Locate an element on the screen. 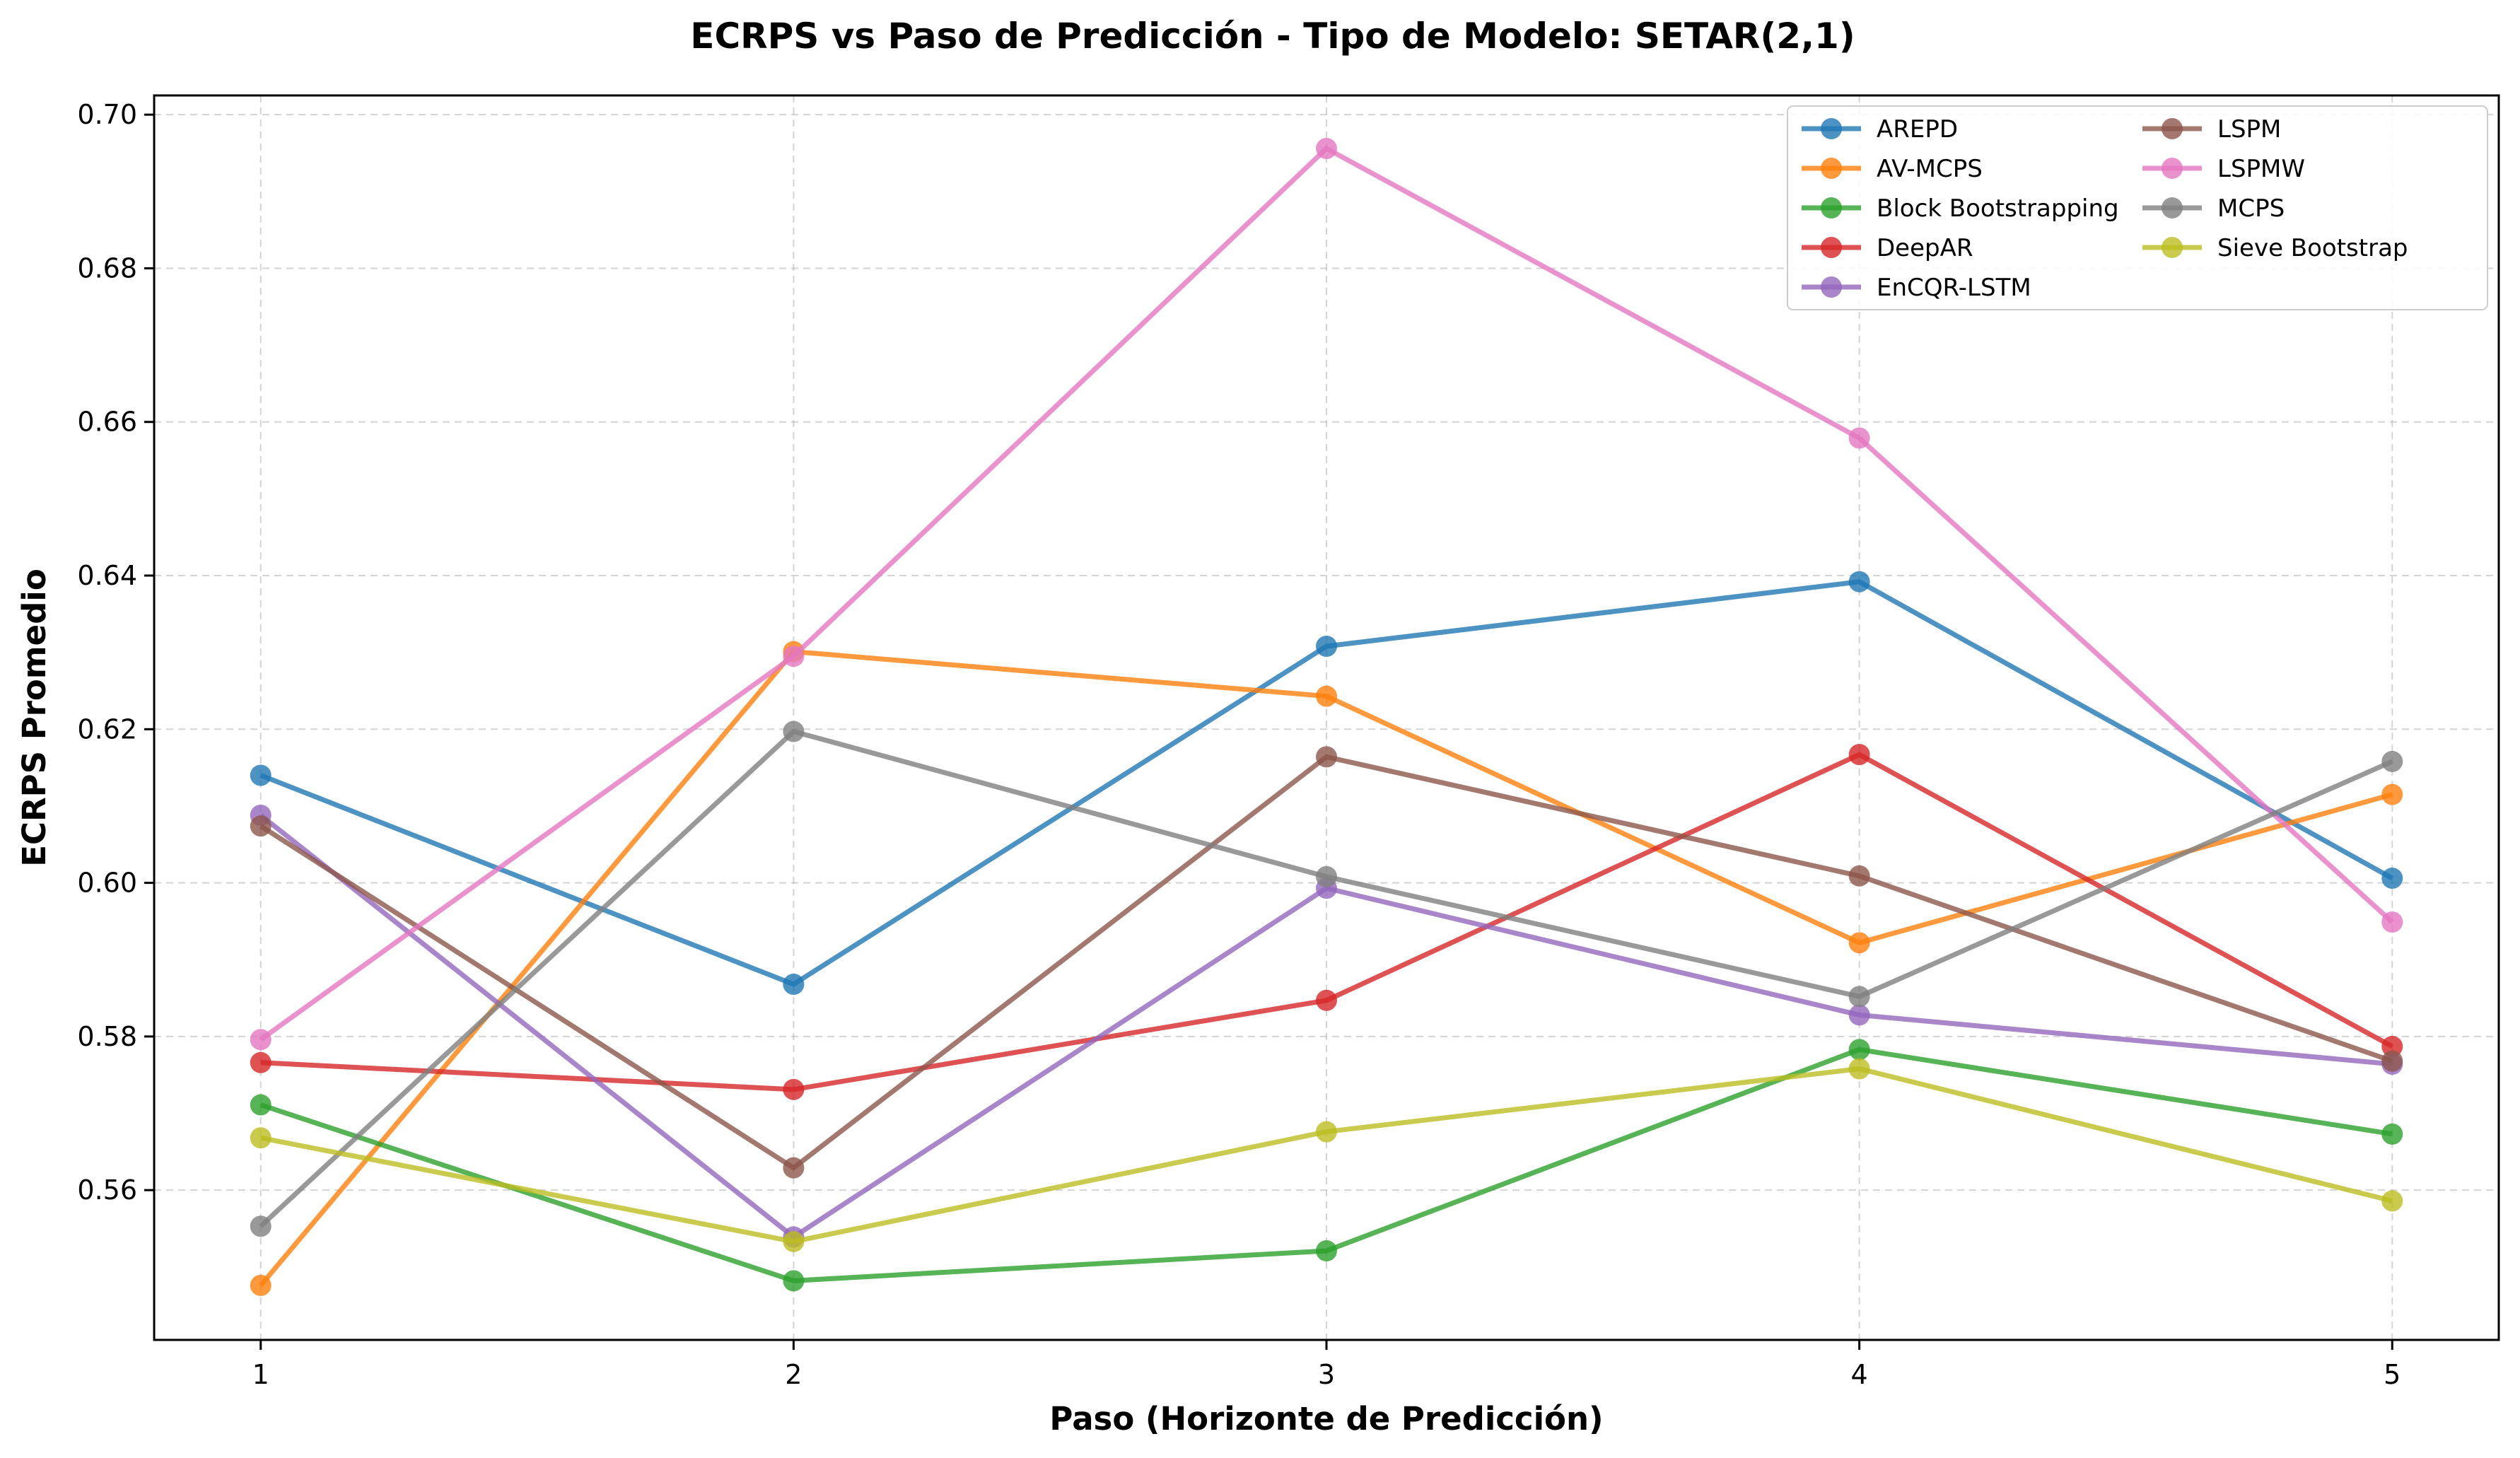 The image size is (2520, 1458). x-tick-label: 4 is located at coordinates (1859, 1374).